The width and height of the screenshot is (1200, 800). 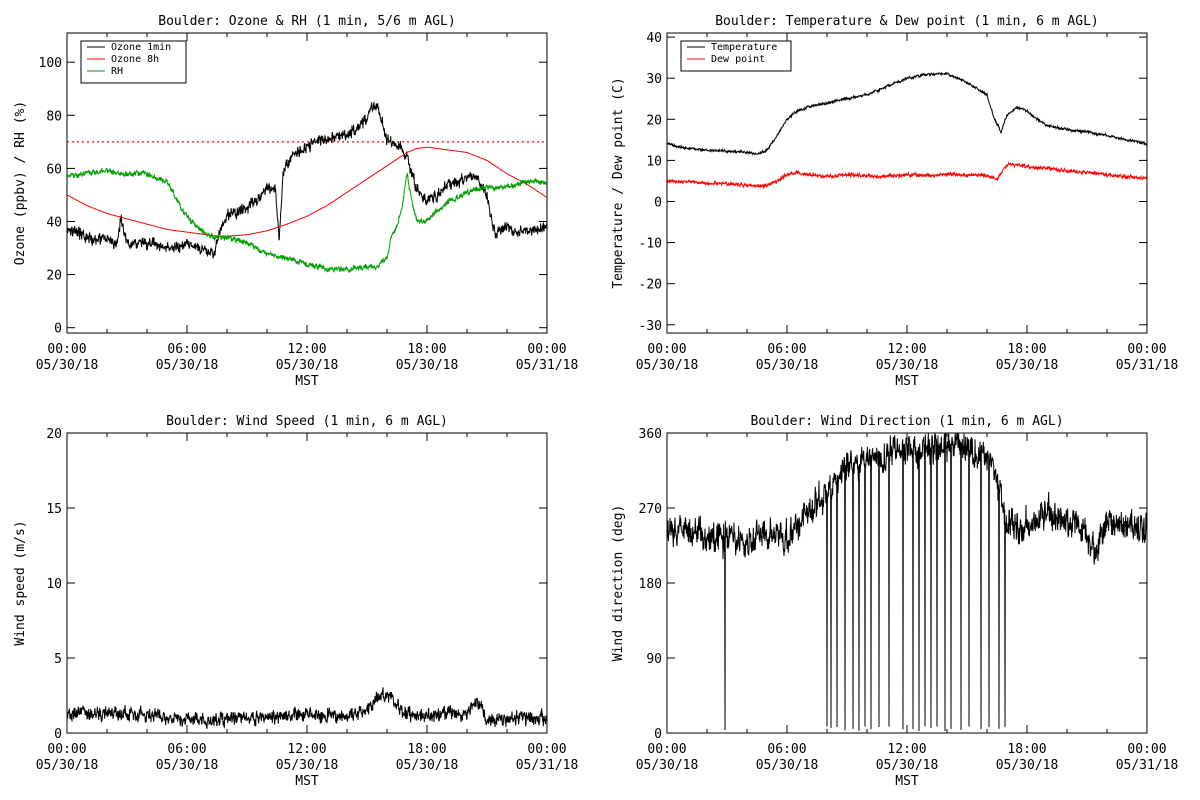 I want to click on y-tick-label: 5, so click(x=58, y=659).